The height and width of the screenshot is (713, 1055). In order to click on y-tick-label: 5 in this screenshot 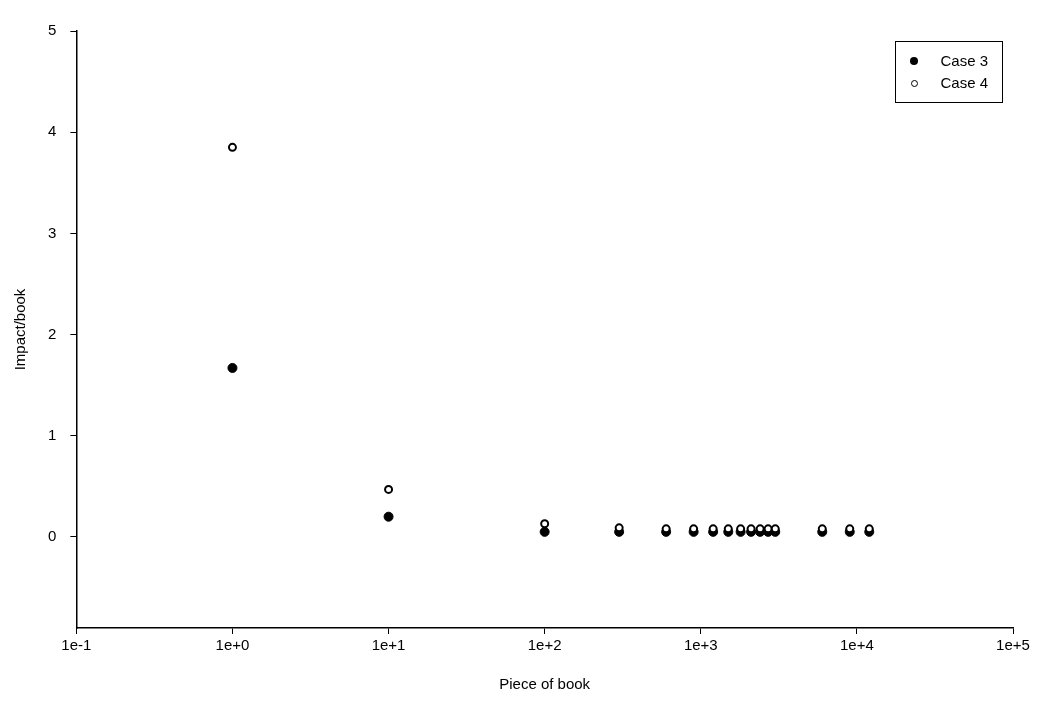, I will do `click(52, 30)`.